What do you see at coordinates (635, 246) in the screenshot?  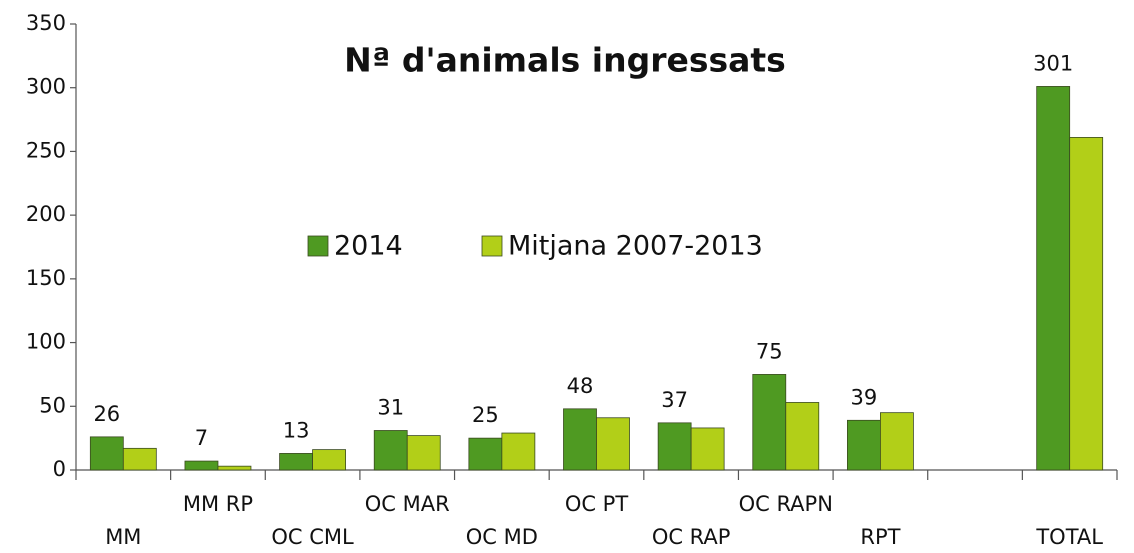 I see `legend-label: Mitjana 2007-2013` at bounding box center [635, 246].